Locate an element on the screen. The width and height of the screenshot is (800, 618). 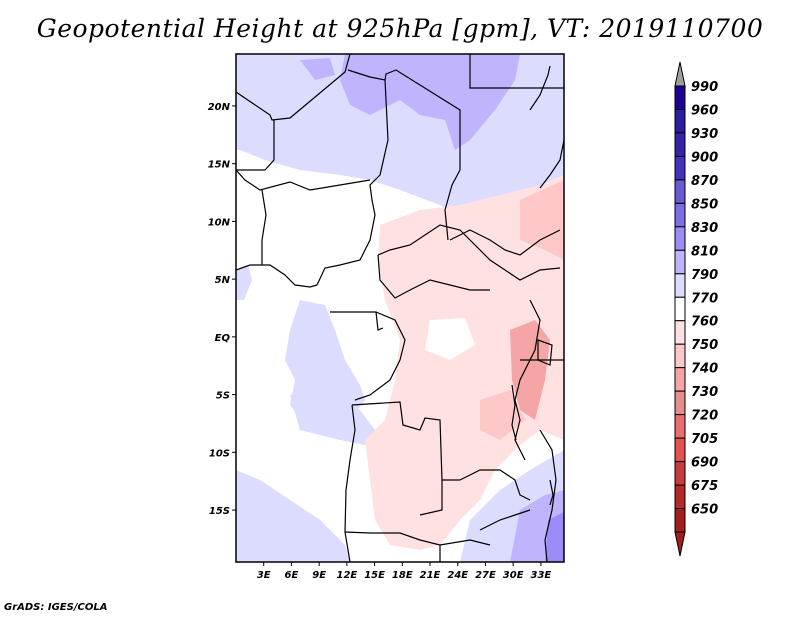
border-zambia-east is located at coordinates (495, 485).